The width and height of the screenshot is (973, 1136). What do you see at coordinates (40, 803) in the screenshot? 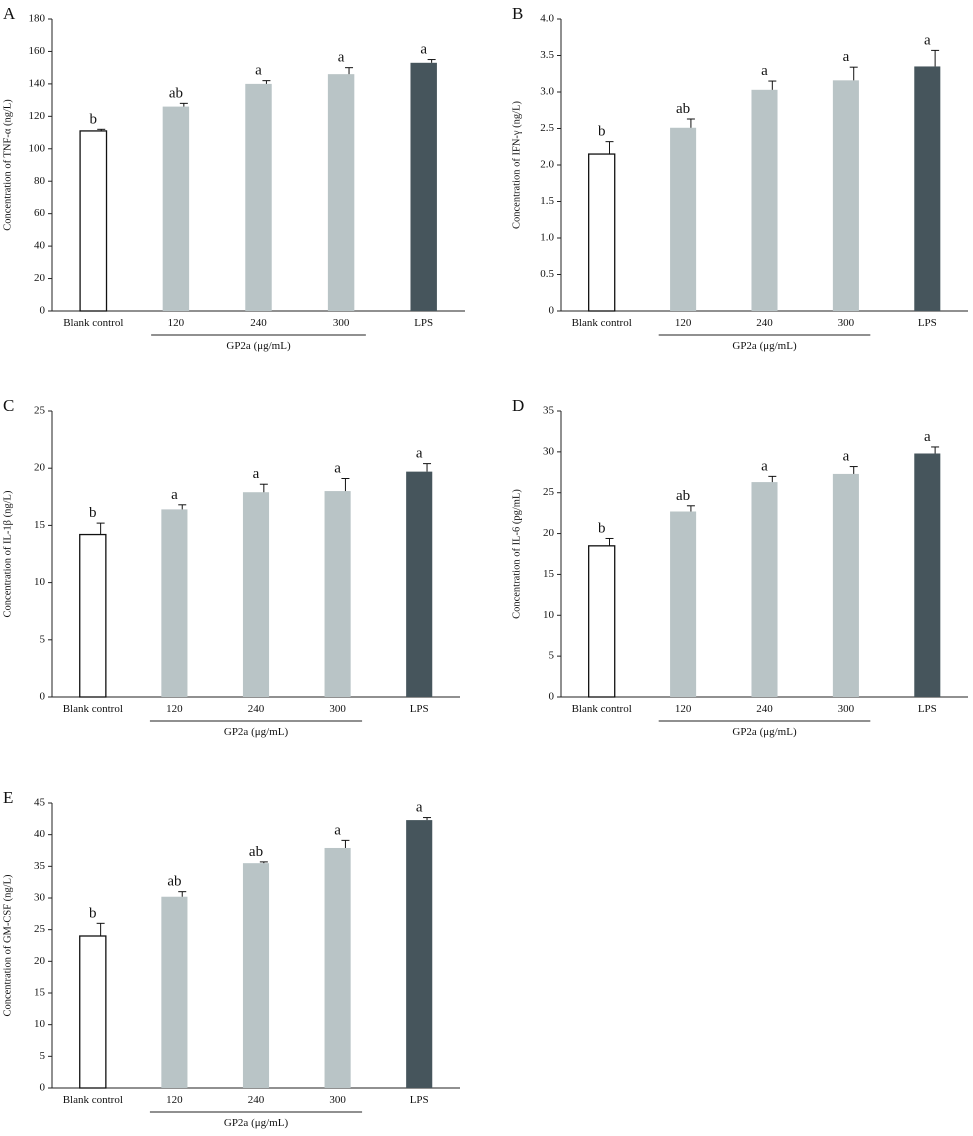
I see `y-tick-label: 45` at bounding box center [40, 803].